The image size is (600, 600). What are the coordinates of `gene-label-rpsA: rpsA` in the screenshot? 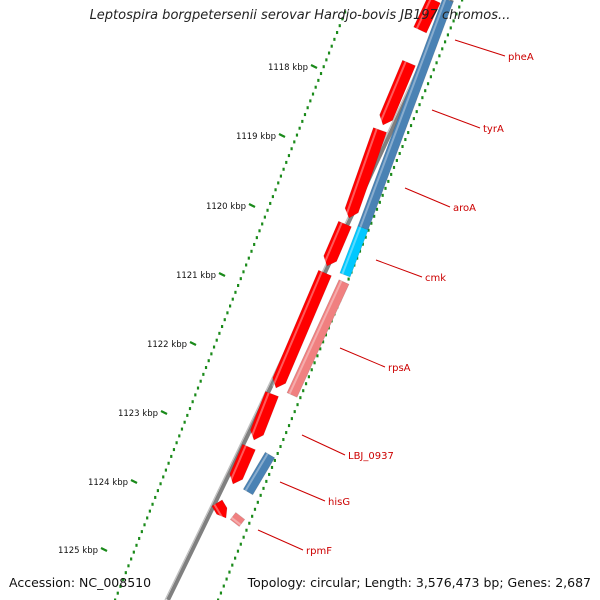 It's located at (399, 368).